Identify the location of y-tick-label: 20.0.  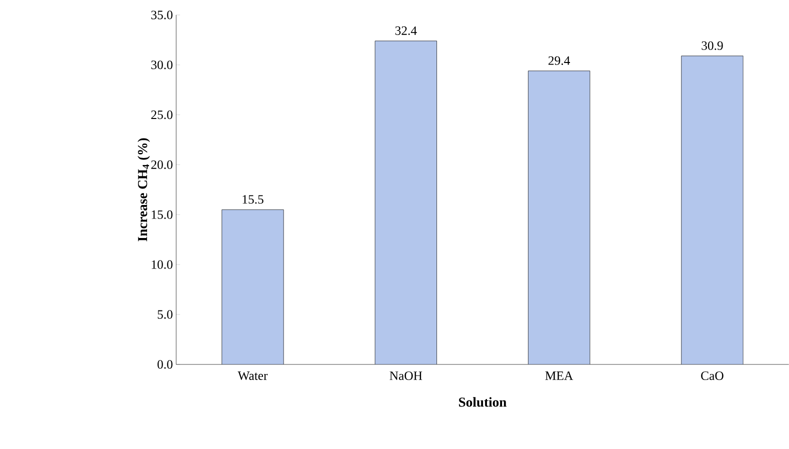
(161, 164).